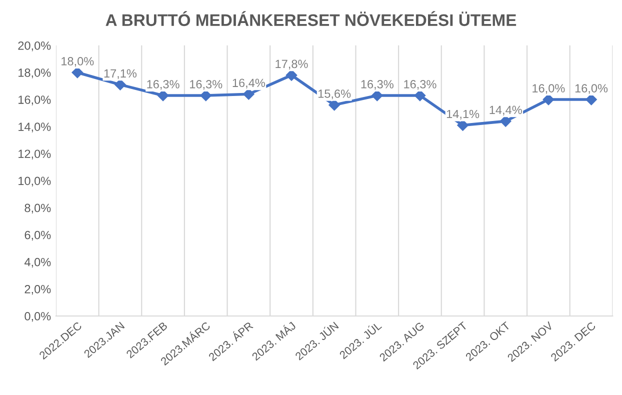  I want to click on y-tick-label: 10,0%, so click(34, 181).